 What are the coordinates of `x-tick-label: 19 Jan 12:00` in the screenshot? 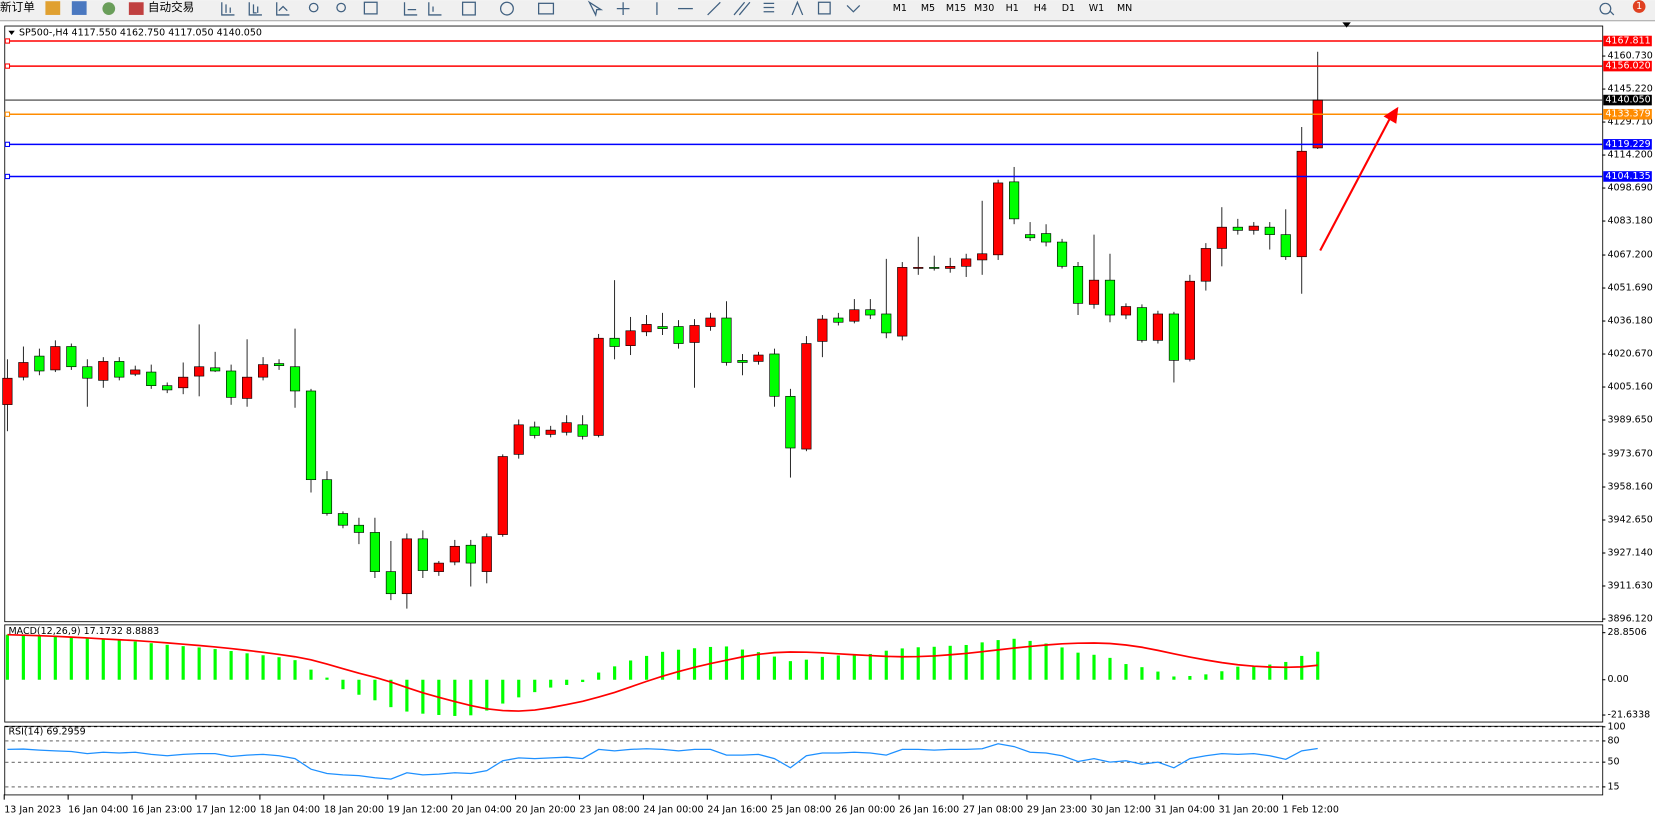 It's located at (418, 810).